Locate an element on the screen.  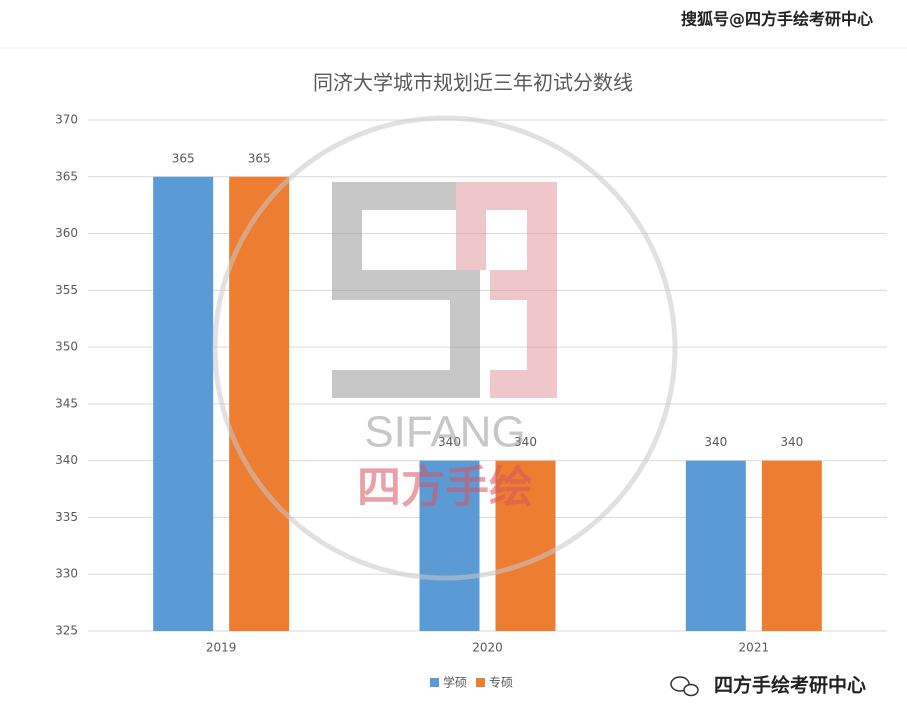
y-tick-label: 370 is located at coordinates (66, 120).